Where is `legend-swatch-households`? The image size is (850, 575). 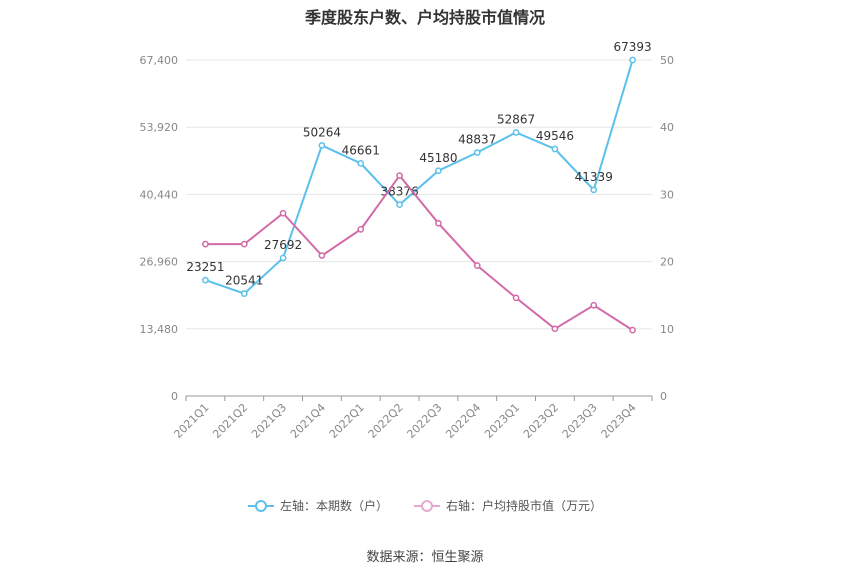
legend-swatch-households is located at coordinates (260, 505).